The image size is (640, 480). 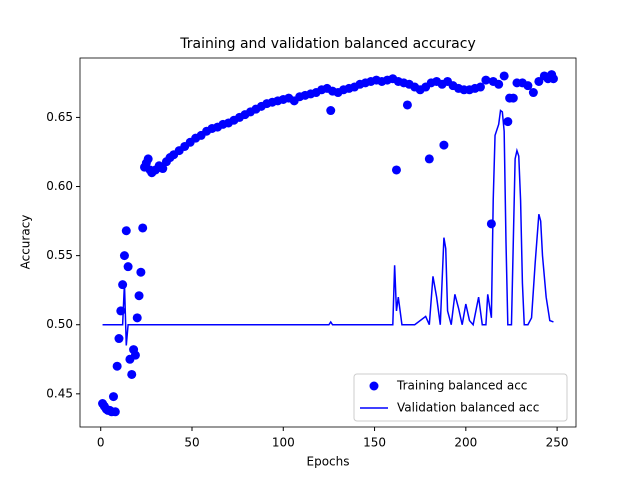 What do you see at coordinates (59, 117) in the screenshot?
I see `y-tick-label: 0.65` at bounding box center [59, 117].